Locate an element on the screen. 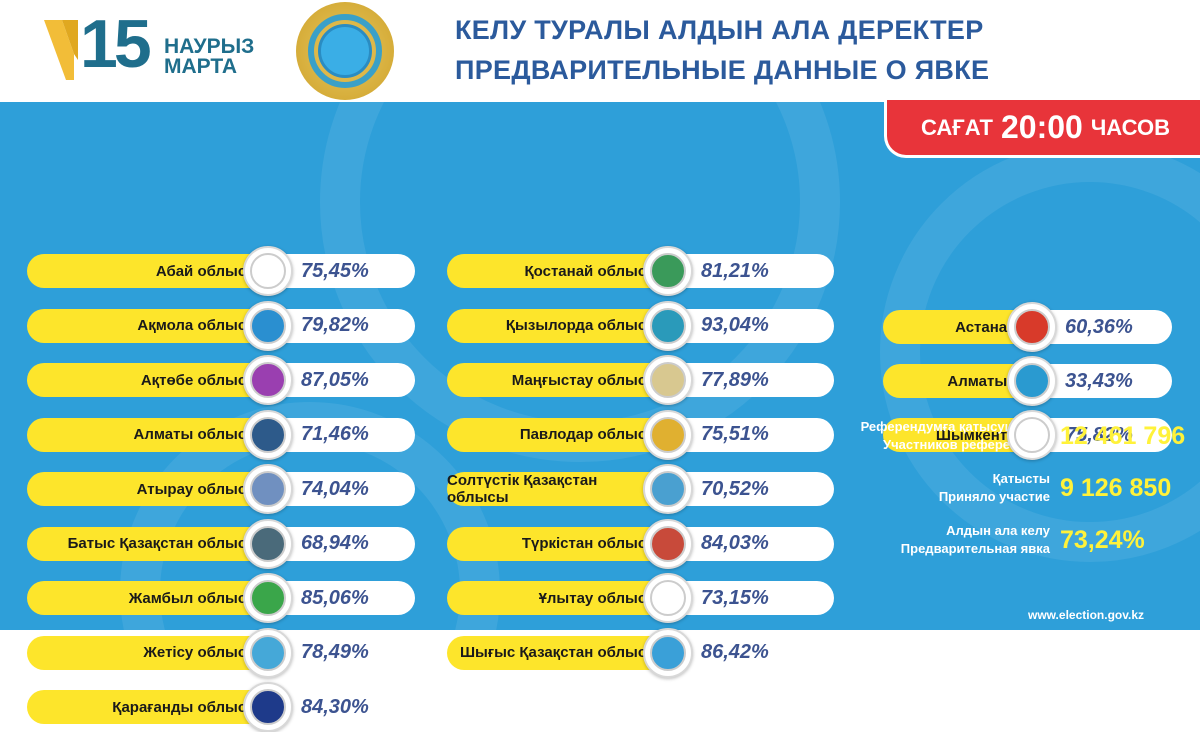 The image size is (1200, 732). kostanay-emblem is located at coordinates (668, 271).